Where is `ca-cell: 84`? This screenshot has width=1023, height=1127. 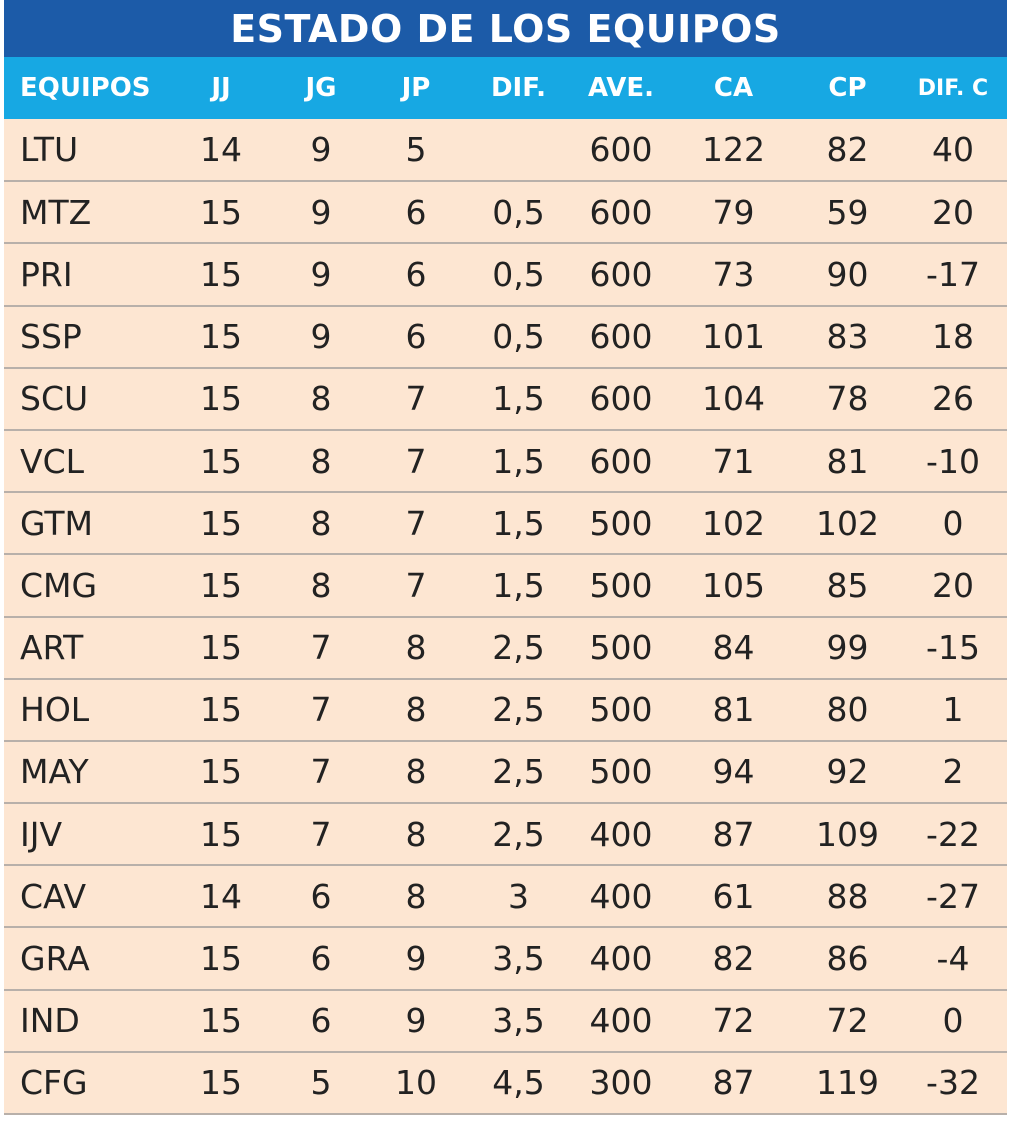 ca-cell: 84 is located at coordinates (733, 648).